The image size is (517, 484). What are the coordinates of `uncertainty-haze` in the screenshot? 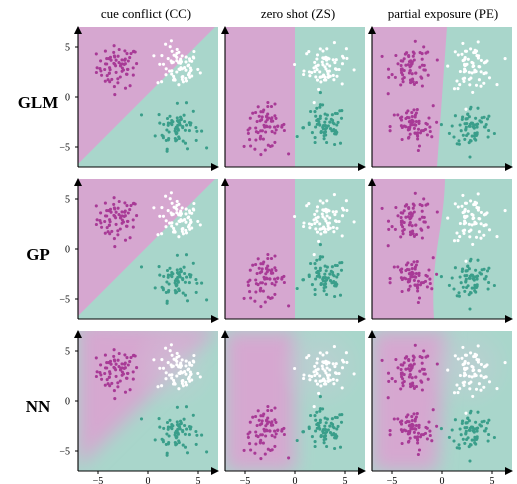 It's located at (173, 371).